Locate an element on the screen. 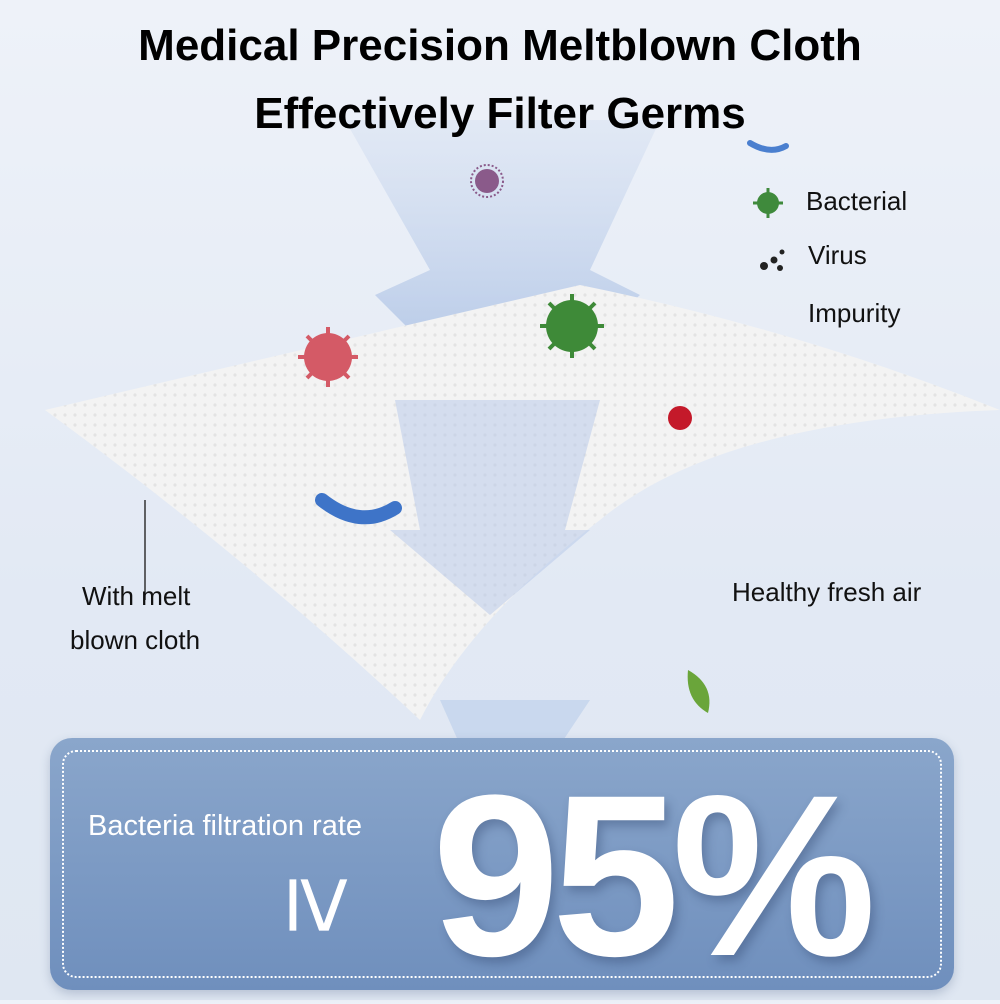 This screenshot has width=1000, height=1004. airflow-arrow-middle is located at coordinates (495, 507).